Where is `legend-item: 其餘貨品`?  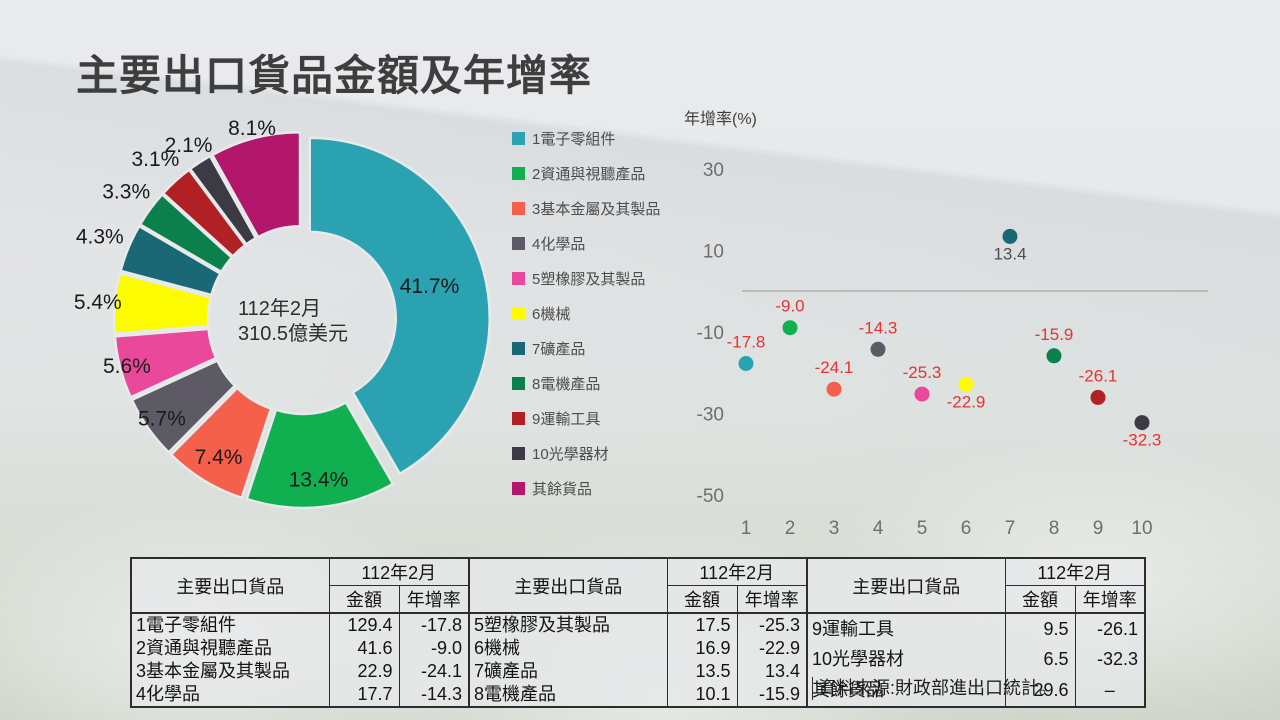
legend-item: 其餘貨品 is located at coordinates (586, 489).